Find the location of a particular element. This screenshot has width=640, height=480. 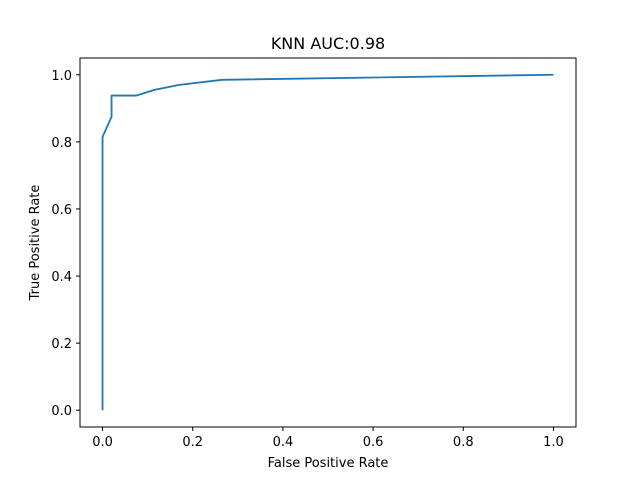

x-tick-label: 0.8 is located at coordinates (463, 442).